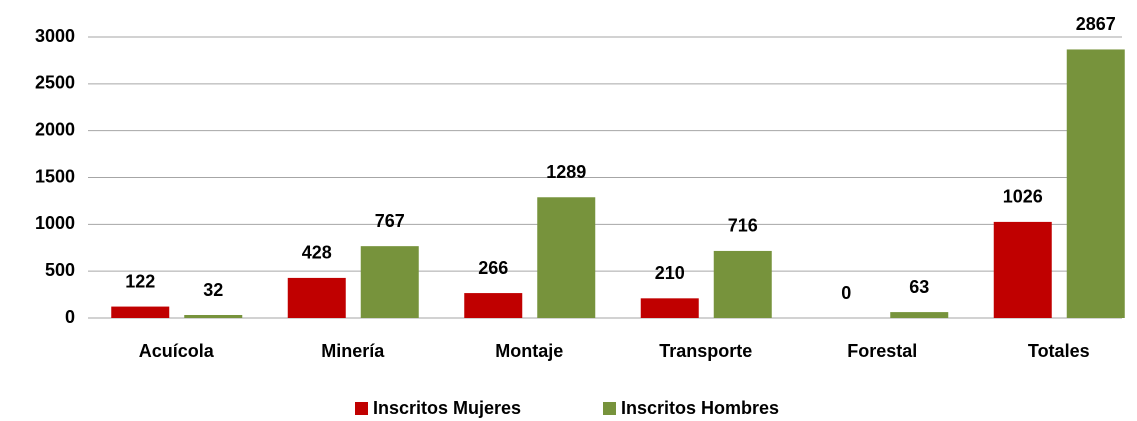 The image size is (1137, 421). I want to click on data-label: 210, so click(670, 273).